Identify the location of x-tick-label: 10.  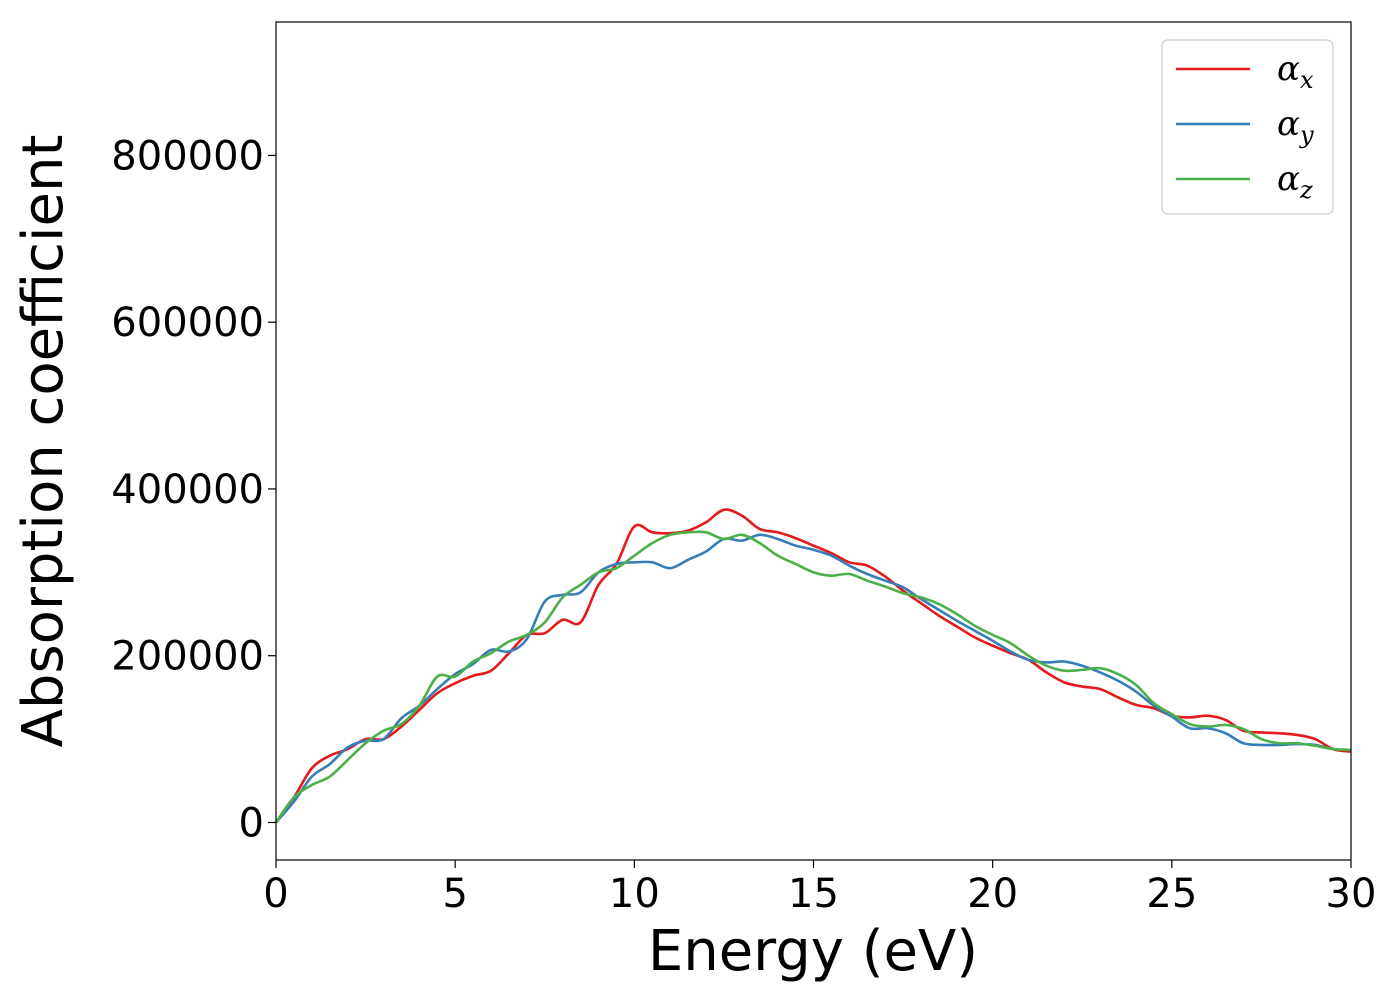
(634, 894).